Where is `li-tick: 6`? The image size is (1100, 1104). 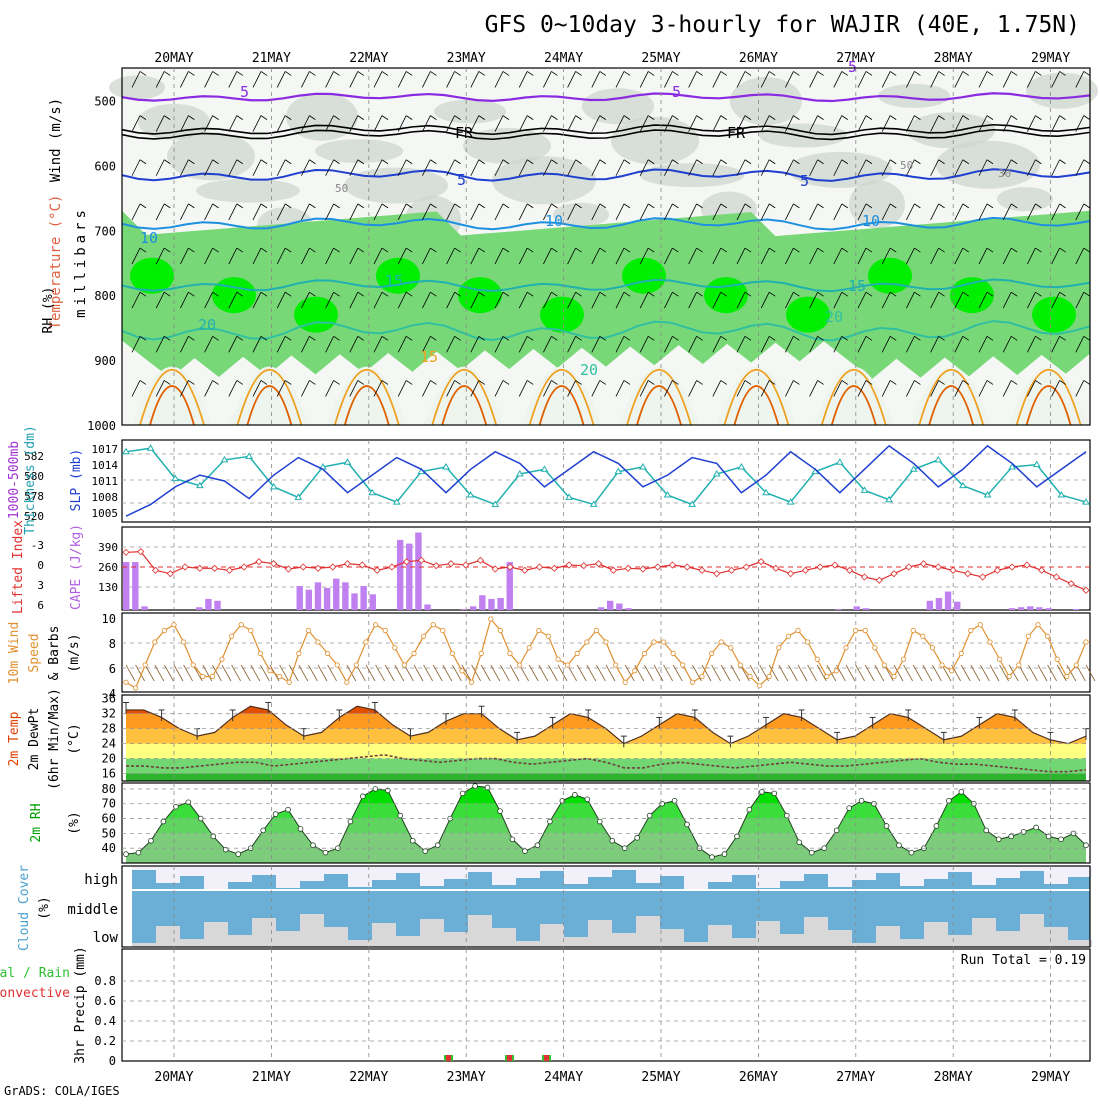
li-tick: 6 is located at coordinates (40, 605).